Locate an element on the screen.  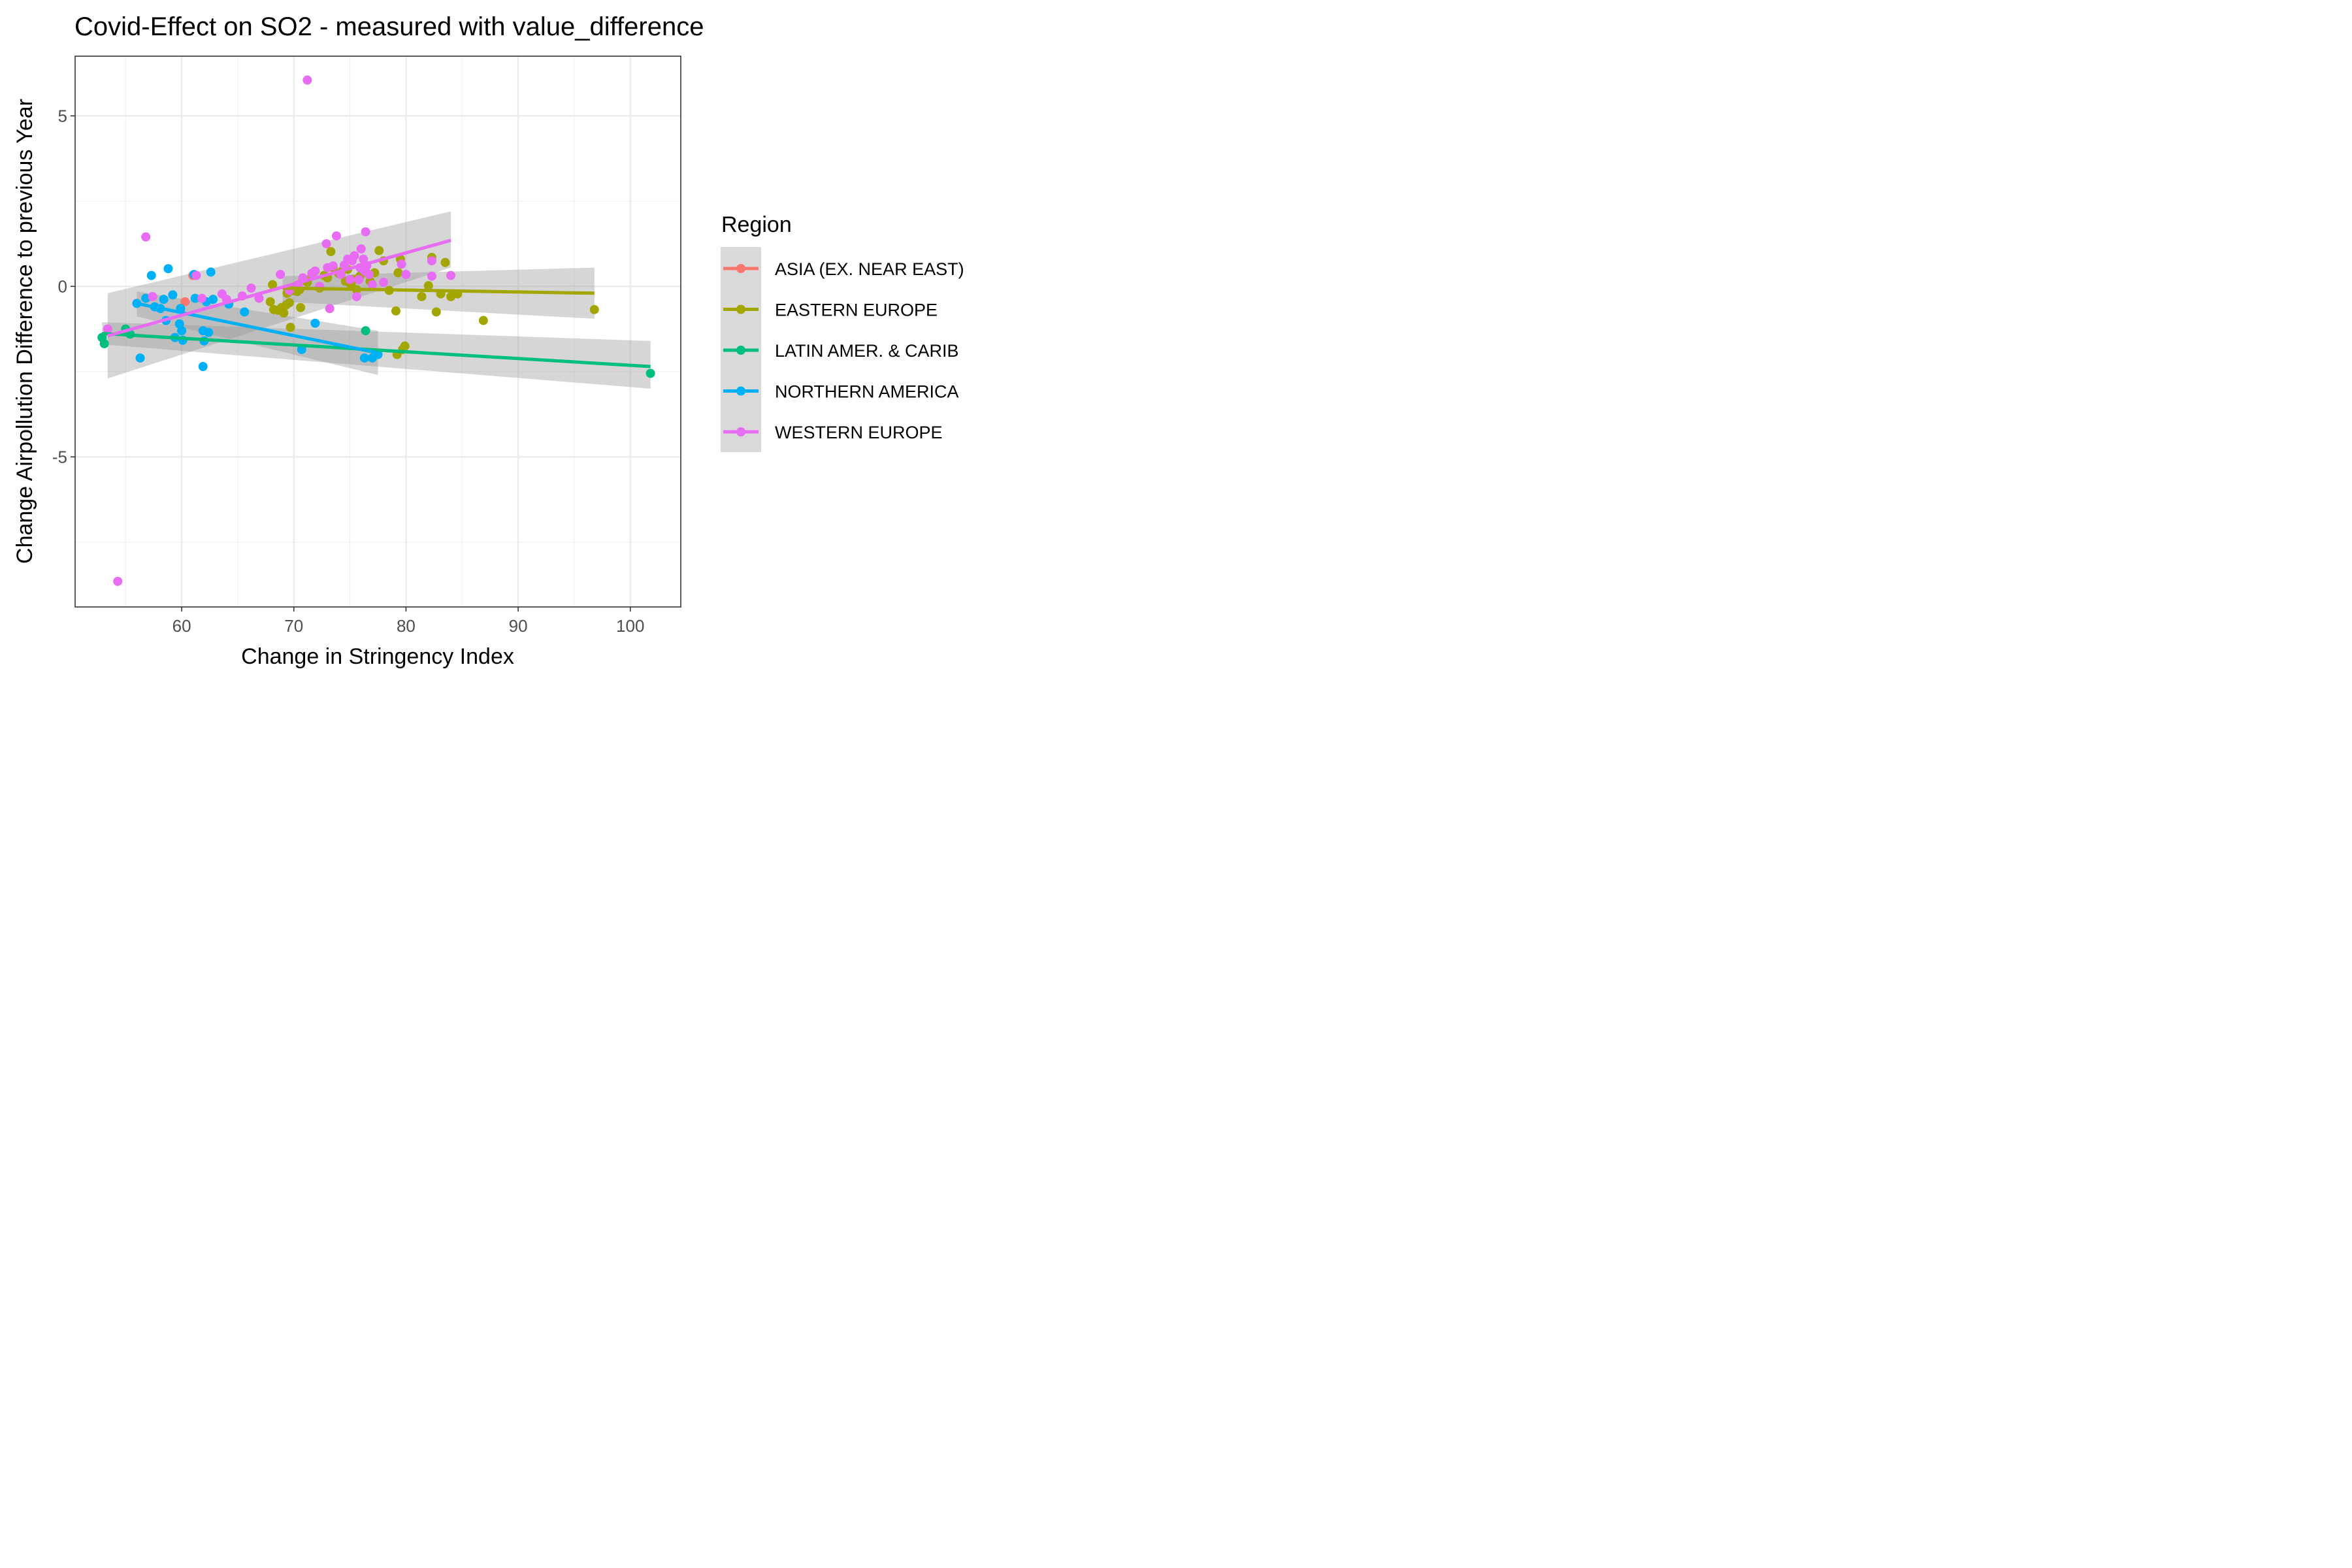
confidence-ribbon is located at coordinates (279, 295).